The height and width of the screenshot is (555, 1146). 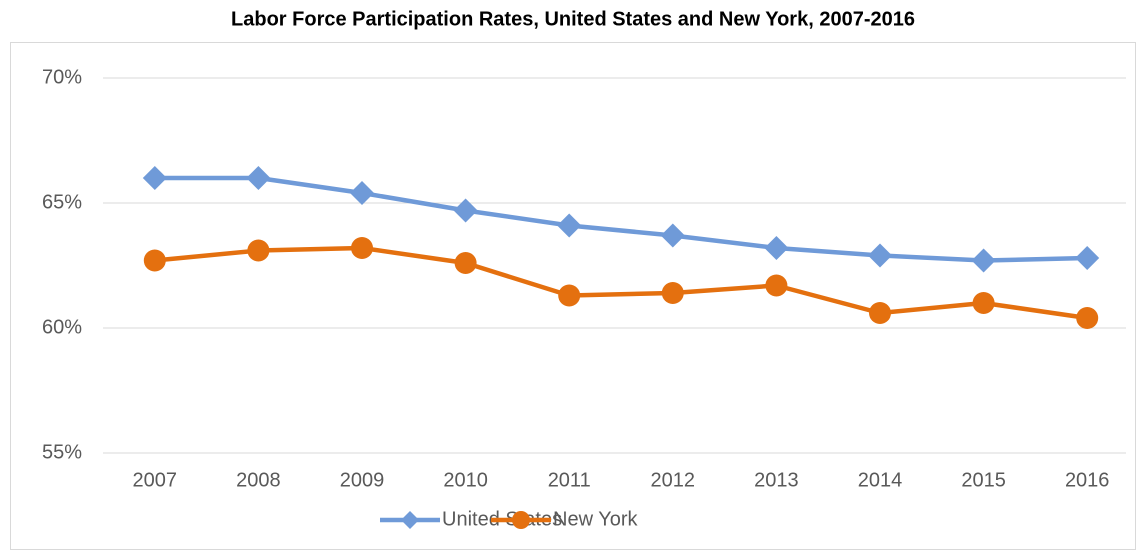 I want to click on x-tick-label: 2011, so click(x=569, y=480).